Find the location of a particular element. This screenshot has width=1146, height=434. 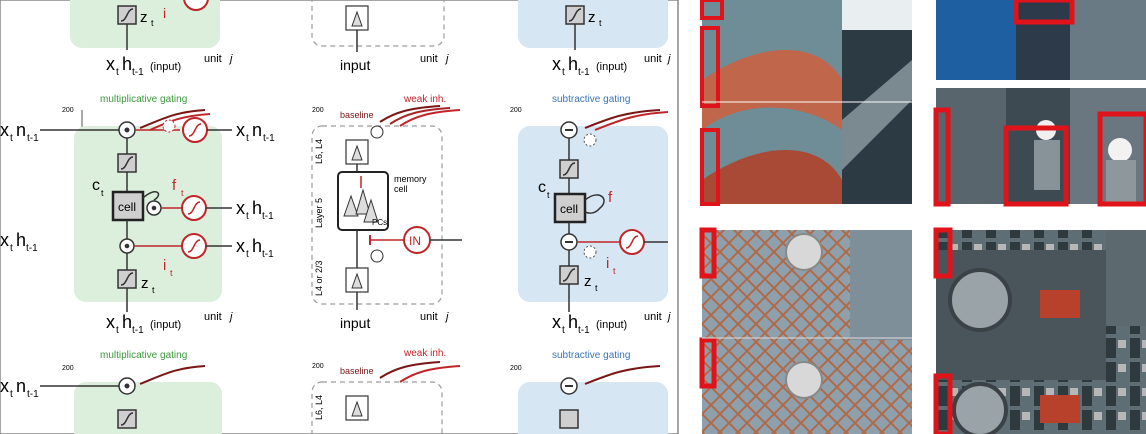

svg-text: multiplicative gating is located at coordinates (143, 355).